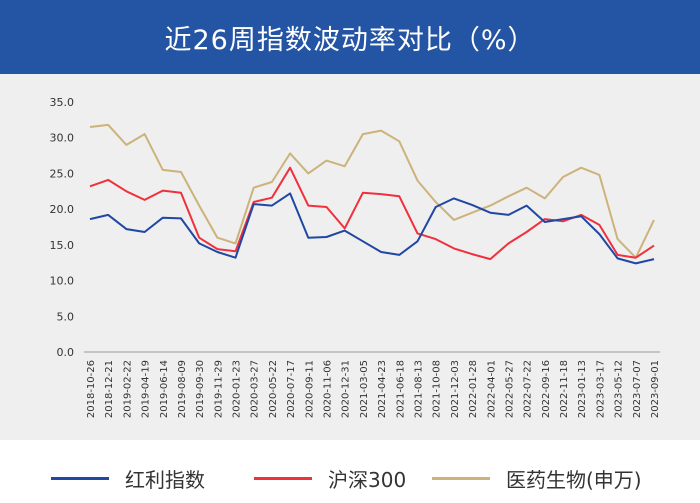 The image size is (700, 503). I want to click on x-tick-label: 2022-07-22, so click(528, 389).